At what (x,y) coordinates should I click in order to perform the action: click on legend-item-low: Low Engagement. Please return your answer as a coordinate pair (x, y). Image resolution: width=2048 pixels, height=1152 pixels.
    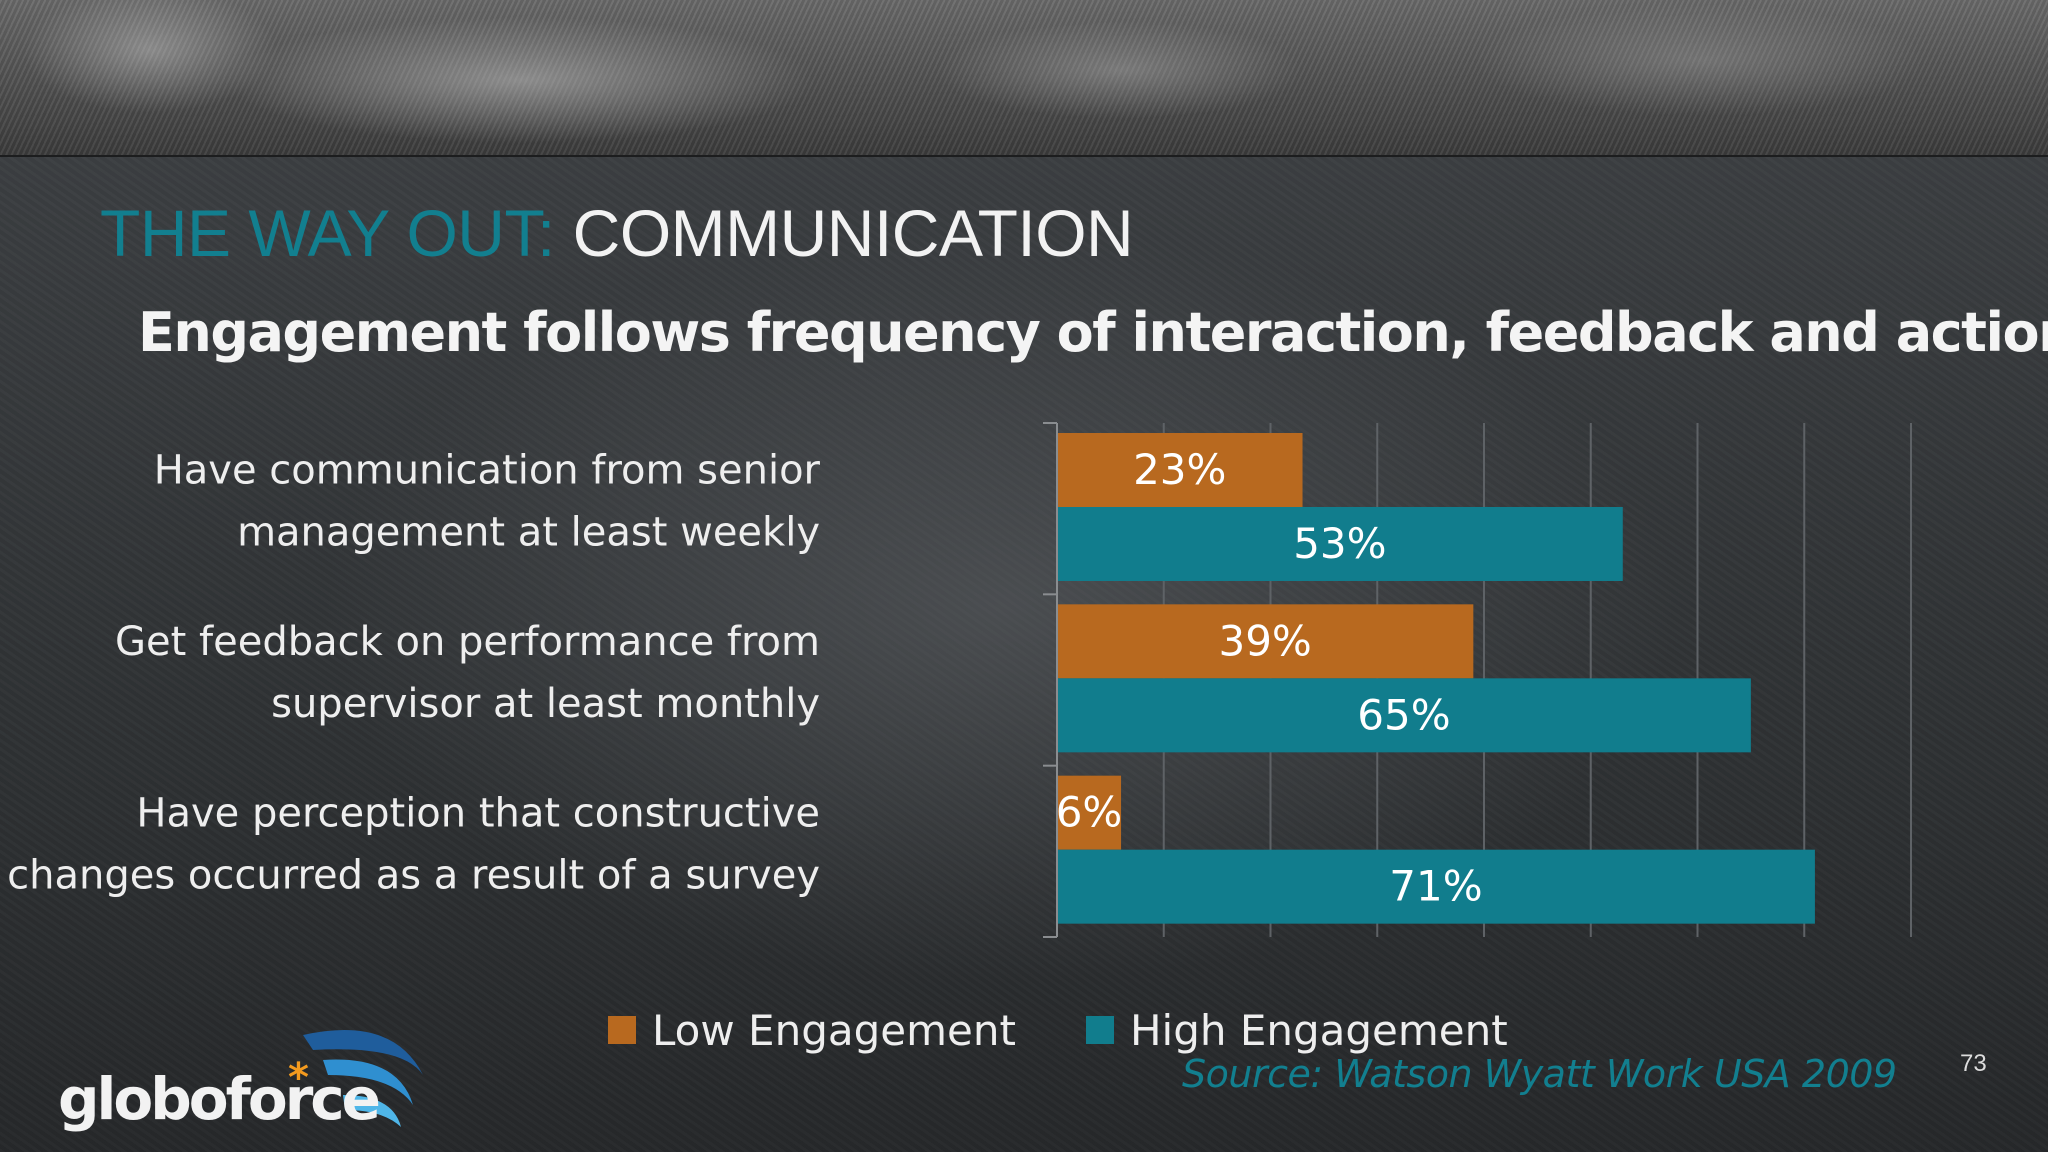
    Looking at the image, I should click on (812, 1030).